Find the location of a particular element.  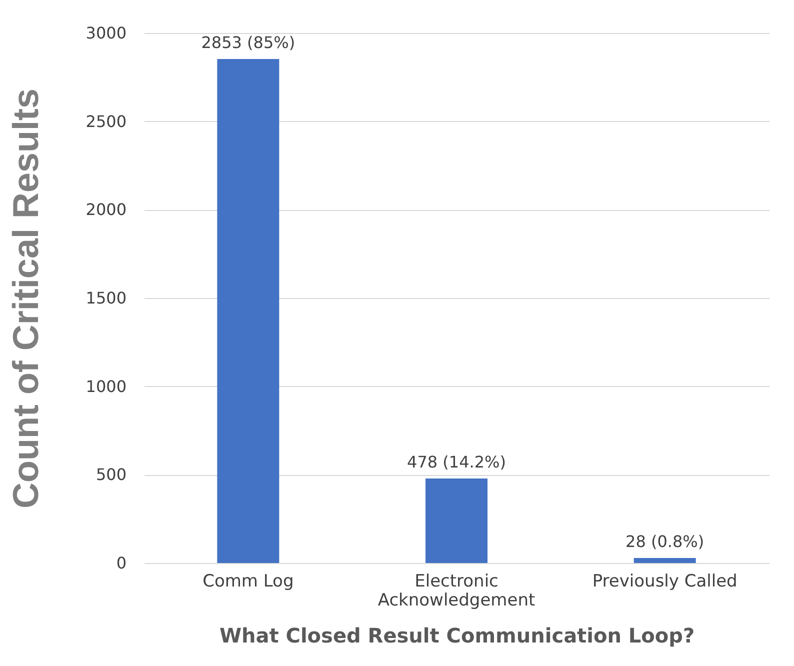

y-tick-label: 0 is located at coordinates (121, 563).